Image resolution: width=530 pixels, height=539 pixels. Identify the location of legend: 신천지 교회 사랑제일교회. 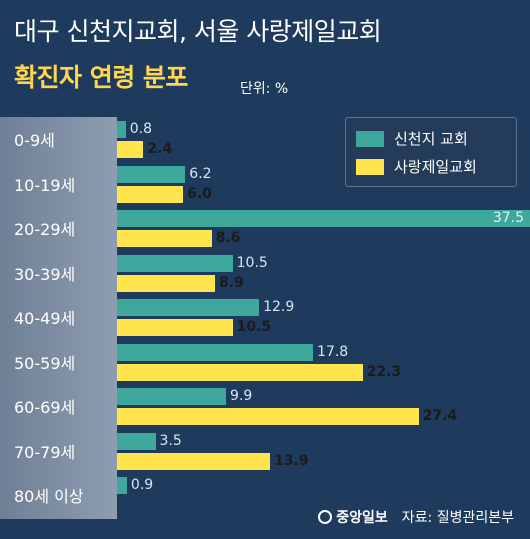
(431, 152).